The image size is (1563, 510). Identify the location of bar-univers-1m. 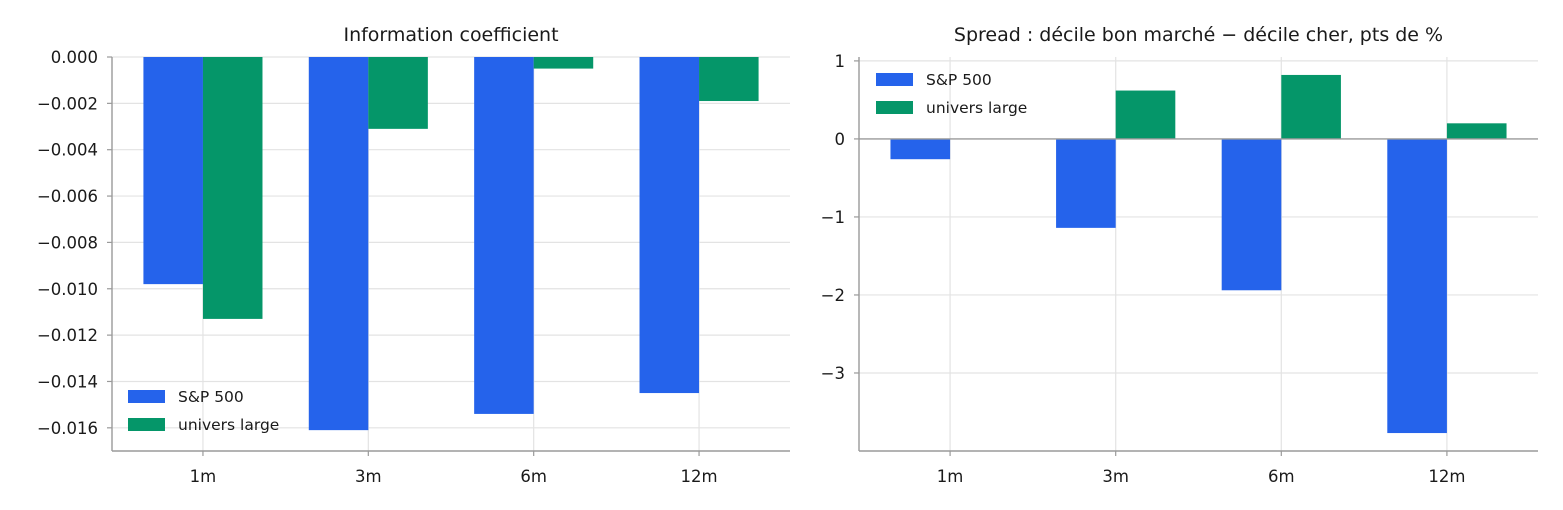
(232, 188).